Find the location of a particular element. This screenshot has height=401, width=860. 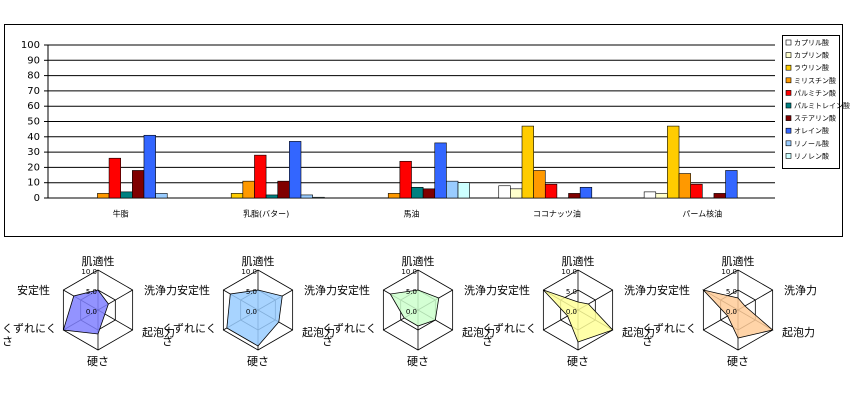

legend-label: ラウリン酸 is located at coordinates (811, 67).